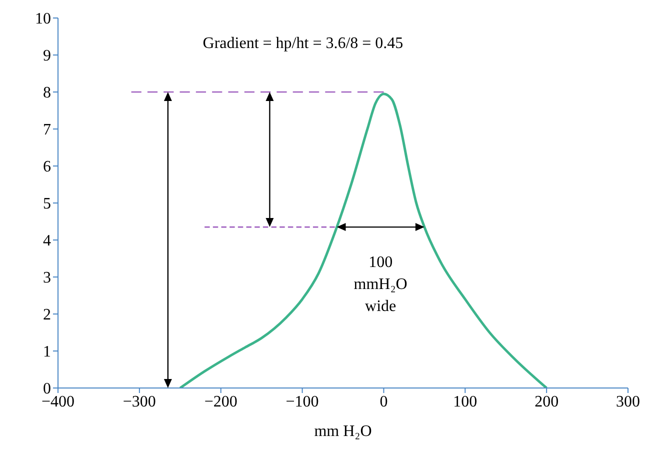  What do you see at coordinates (47, 278) in the screenshot?
I see `y-tick-label: 3` at bounding box center [47, 278].